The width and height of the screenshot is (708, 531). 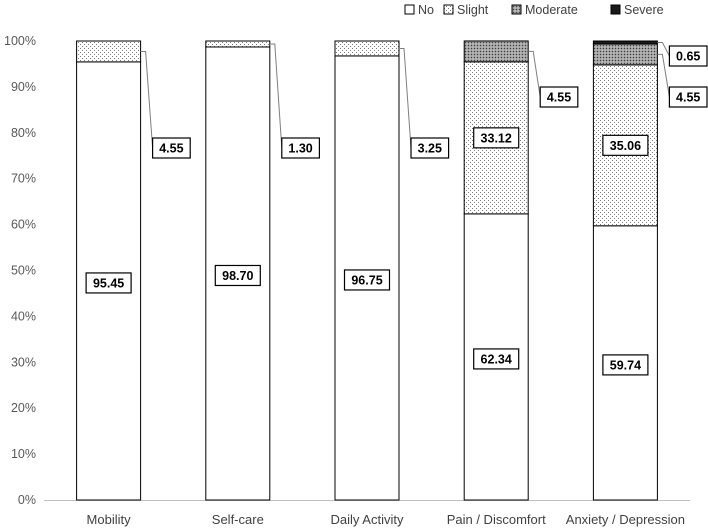 What do you see at coordinates (23, 271) in the screenshot?
I see `y-tick-label: 50%` at bounding box center [23, 271].